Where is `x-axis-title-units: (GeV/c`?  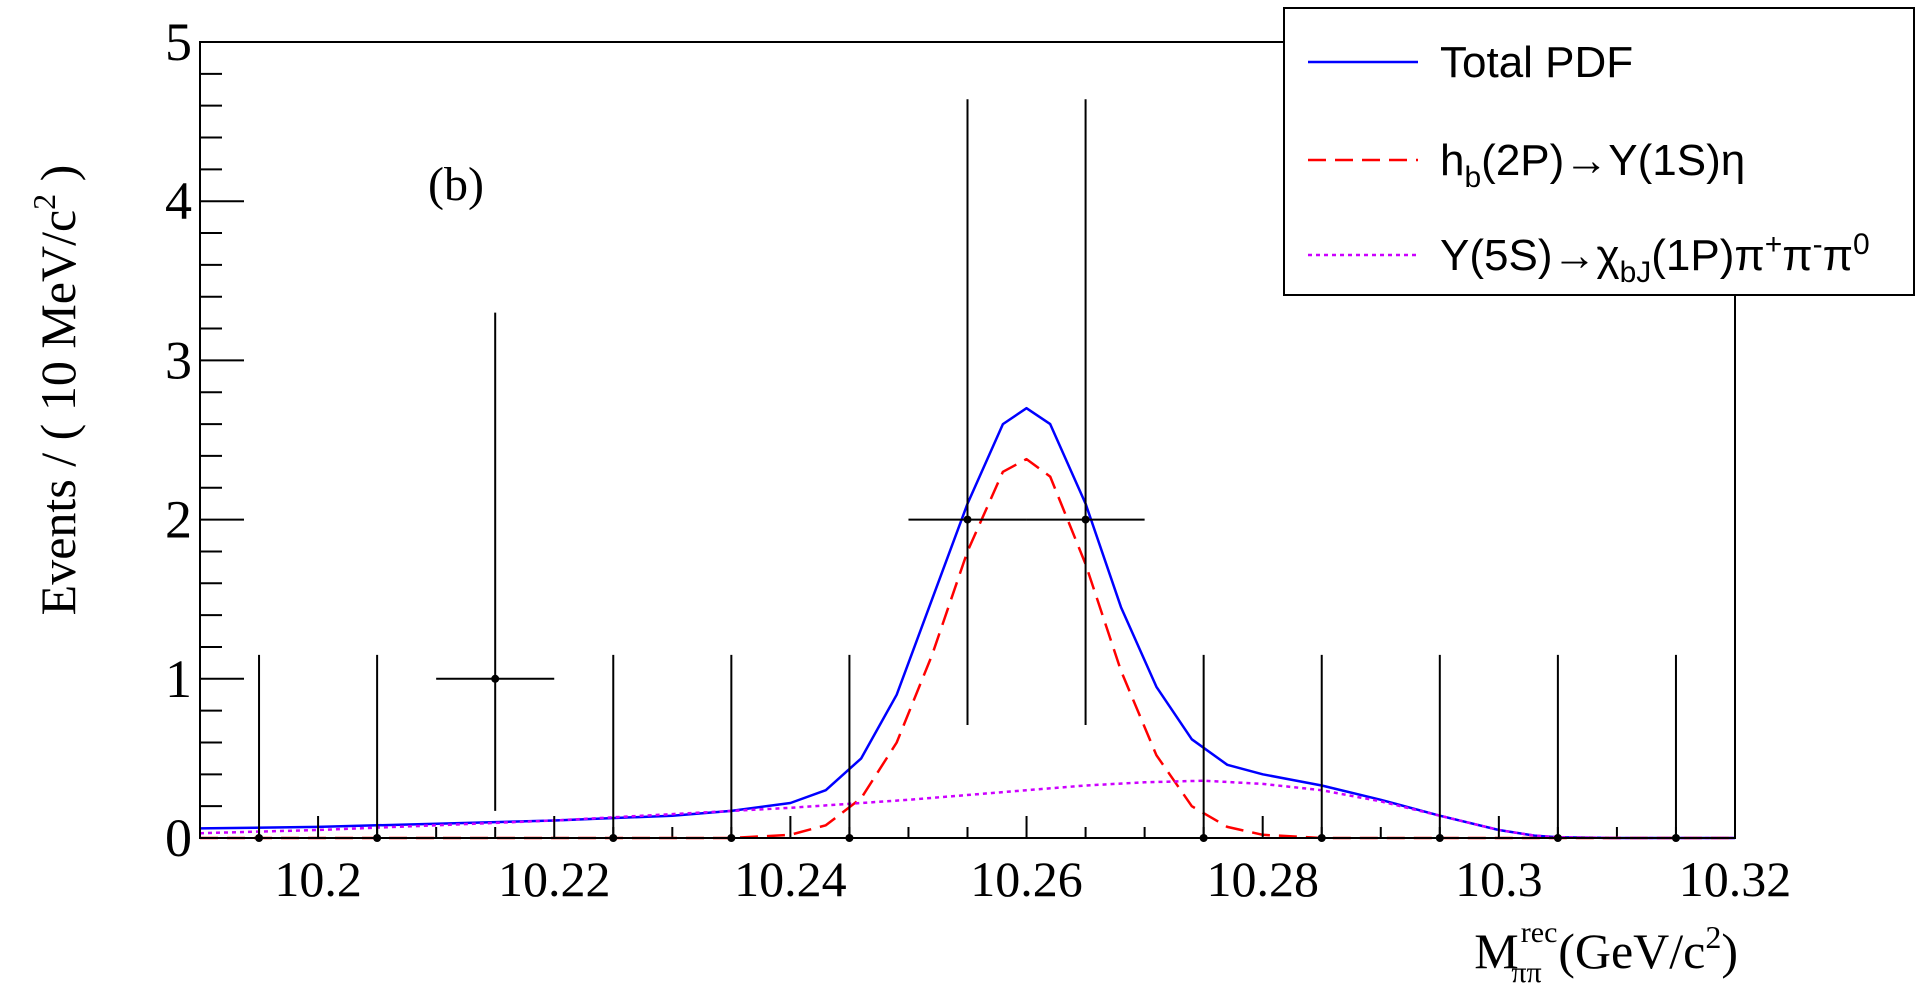 x-axis-title-units: (GeV/c is located at coordinates (1626, 951).